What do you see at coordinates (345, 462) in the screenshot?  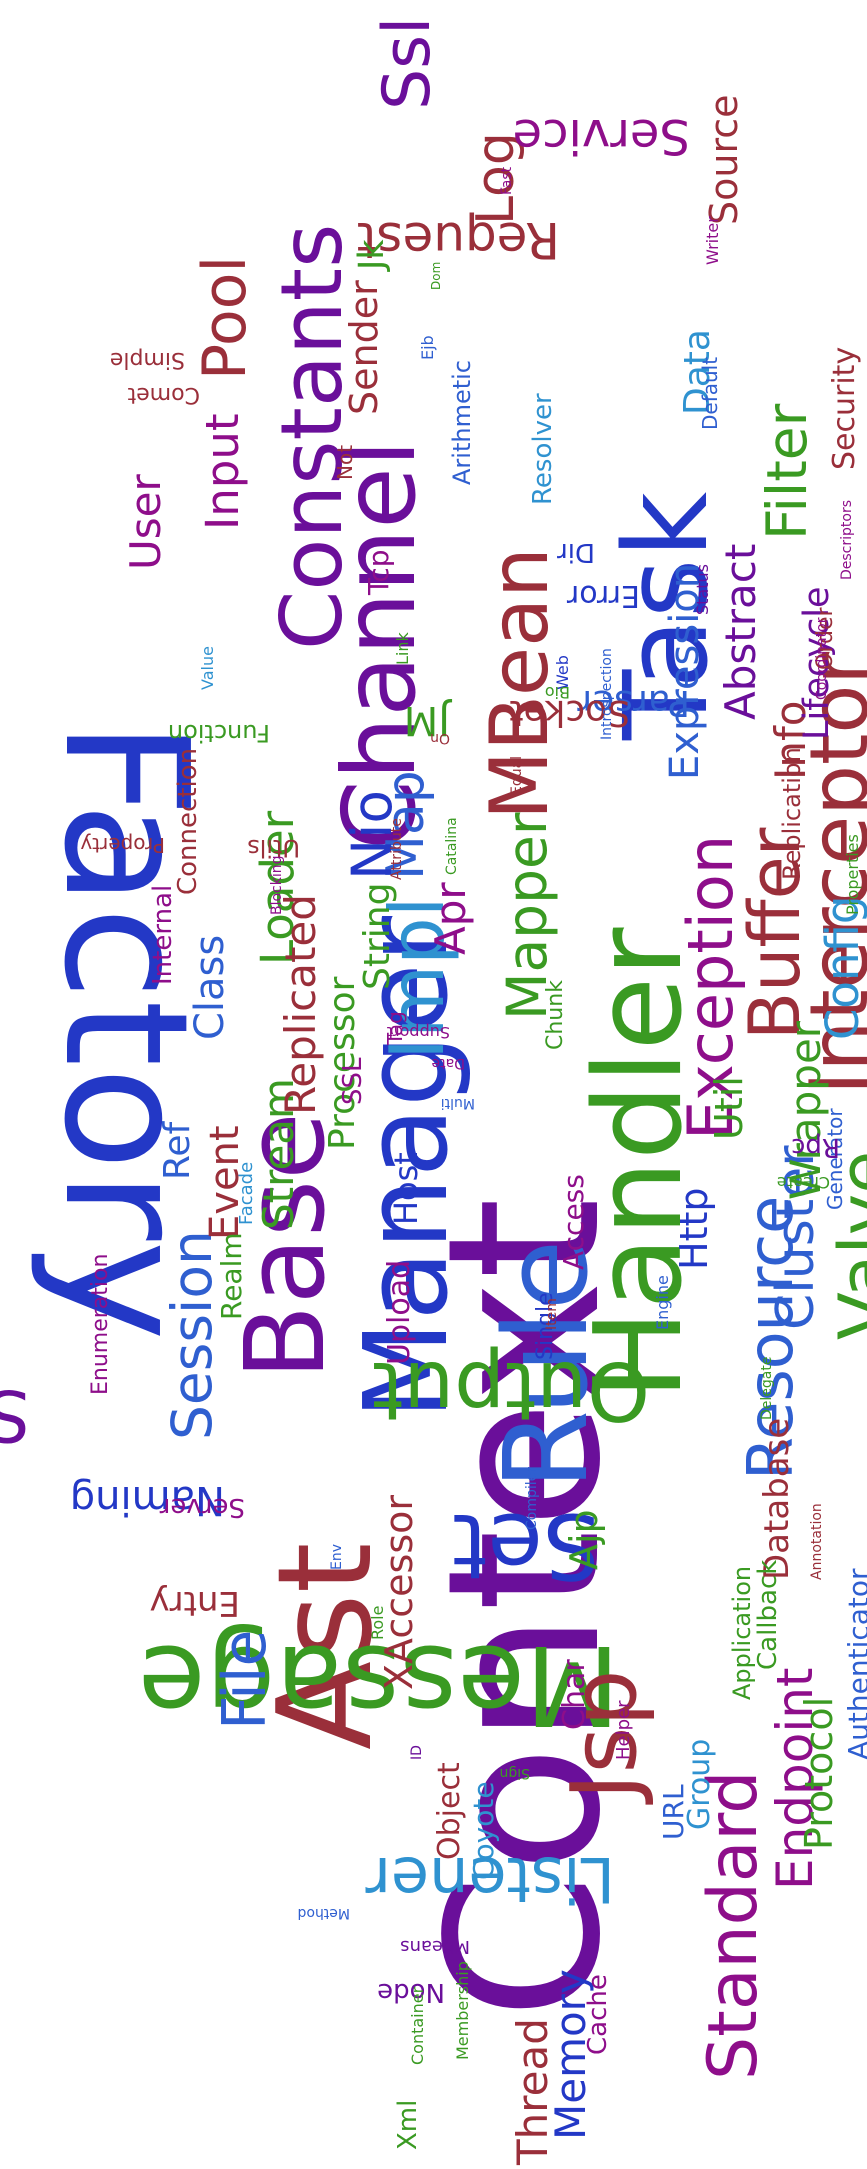 I see `word-not: Not` at bounding box center [345, 462].